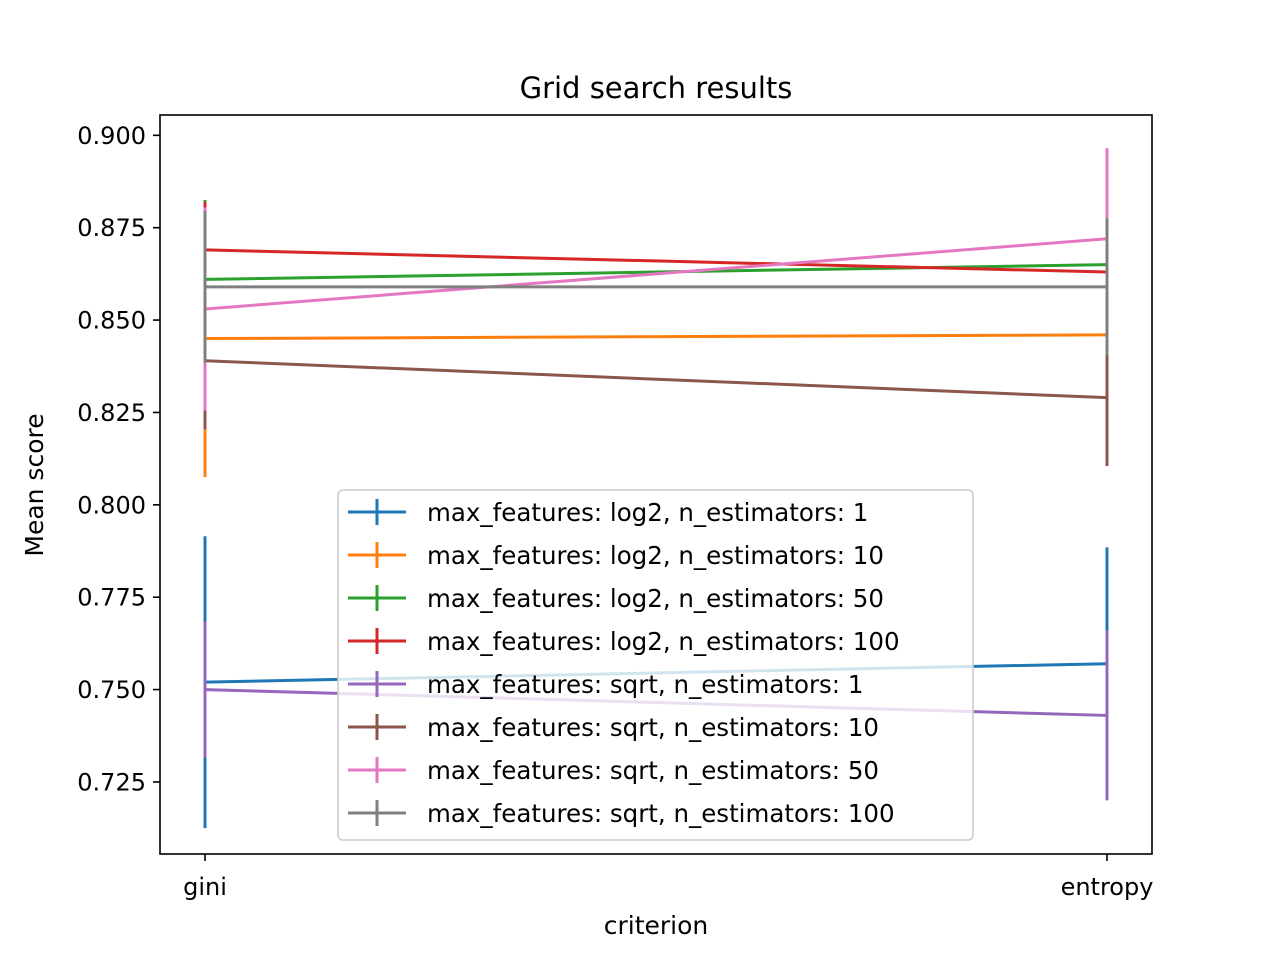 This screenshot has width=1280, height=960. What do you see at coordinates (656, 88) in the screenshot?
I see `chart-title: Grid search results` at bounding box center [656, 88].